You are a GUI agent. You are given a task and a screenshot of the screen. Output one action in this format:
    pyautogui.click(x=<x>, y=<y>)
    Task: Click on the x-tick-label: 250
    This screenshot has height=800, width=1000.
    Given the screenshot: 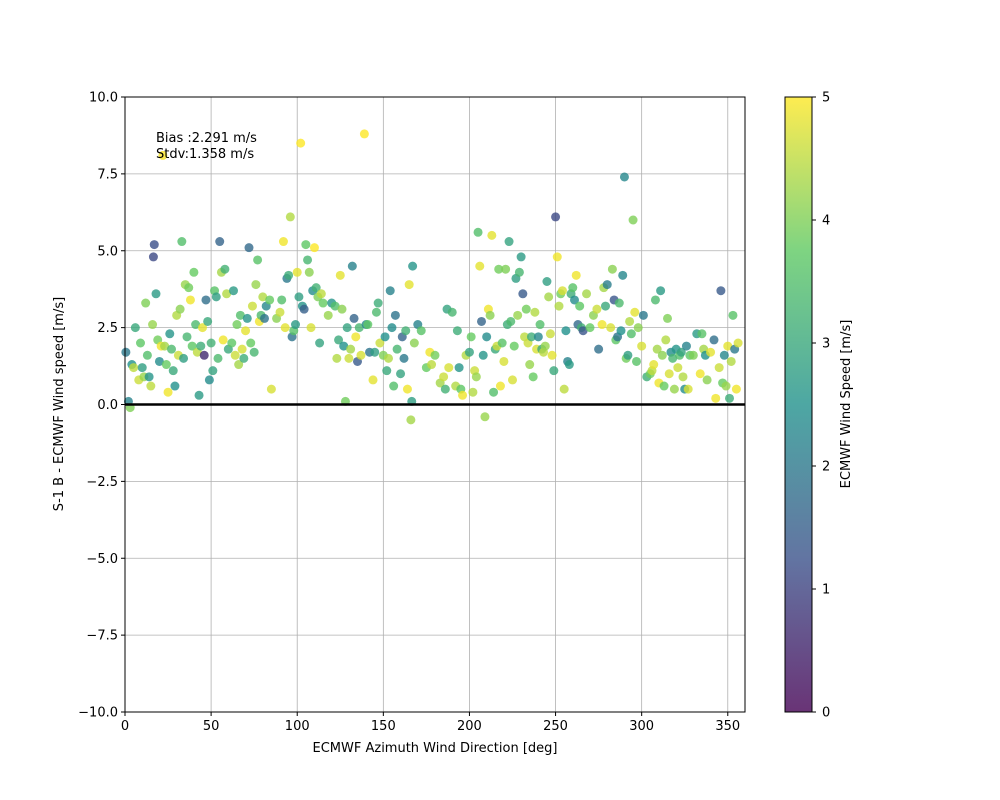 What is the action you would take?
    pyautogui.click(x=555, y=726)
    